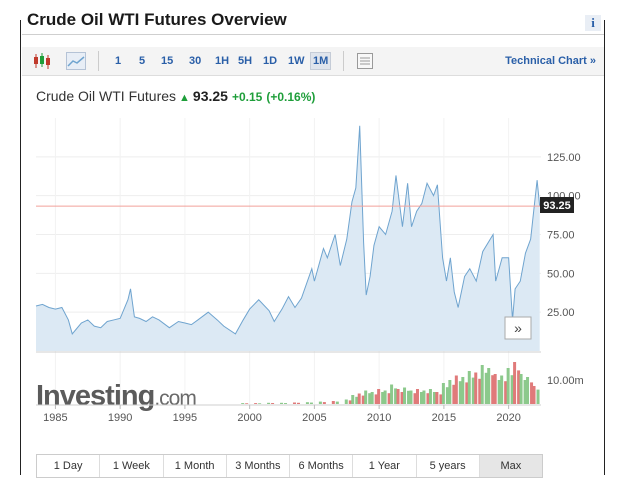  Describe the element at coordinates (270, 61) in the screenshot. I see `timeframe-1d: 1D` at that location.